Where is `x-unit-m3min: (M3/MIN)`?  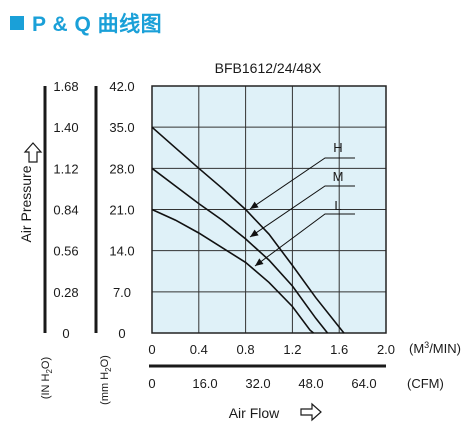 x-unit-m3min: (M3/MIN) is located at coordinates (435, 348).